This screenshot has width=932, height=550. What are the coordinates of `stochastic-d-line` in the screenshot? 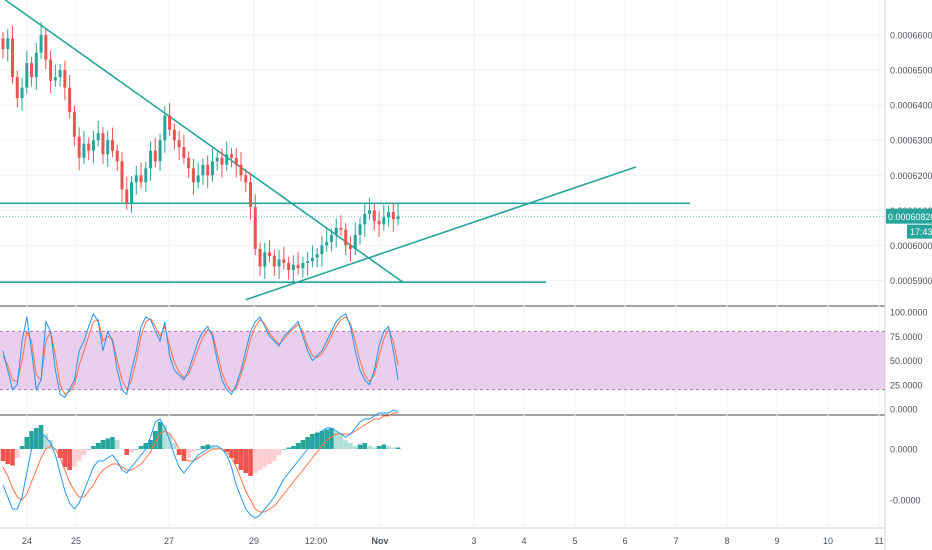 It's located at (200, 356).